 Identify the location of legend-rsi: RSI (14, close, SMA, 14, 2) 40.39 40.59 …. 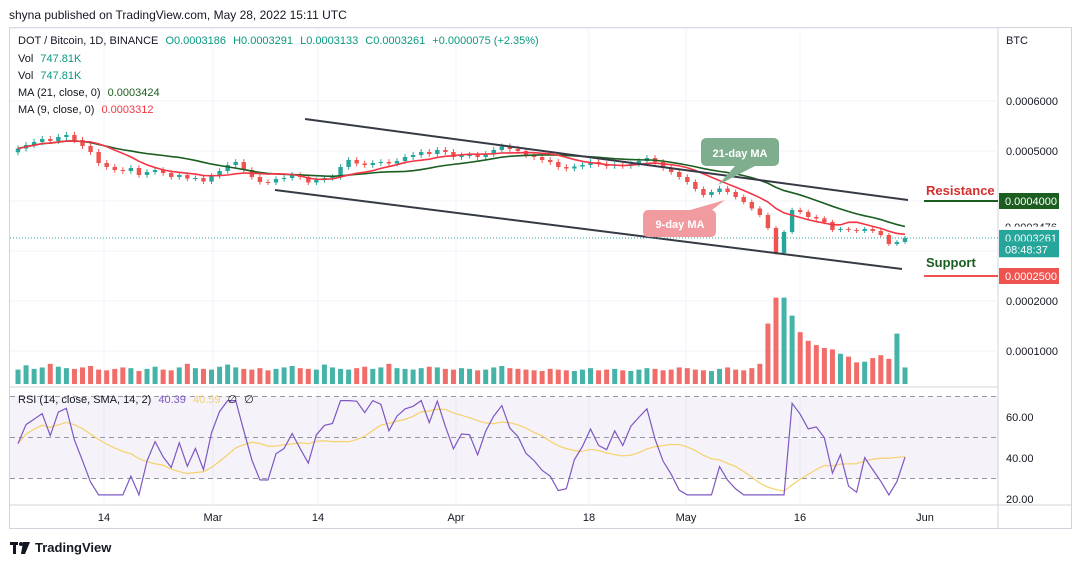
(138, 399).